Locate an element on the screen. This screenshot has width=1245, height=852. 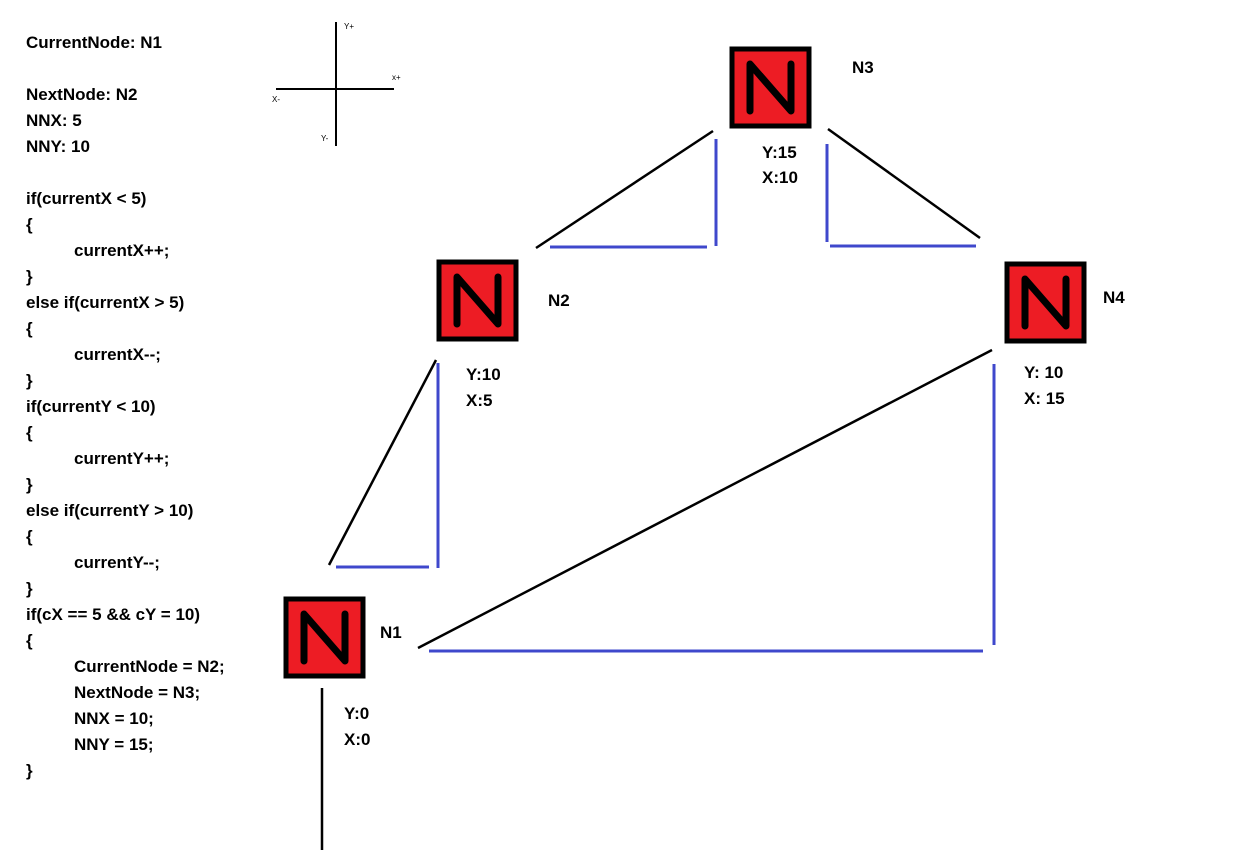
node-n1-y-label: Y:0 is located at coordinates (356, 713).